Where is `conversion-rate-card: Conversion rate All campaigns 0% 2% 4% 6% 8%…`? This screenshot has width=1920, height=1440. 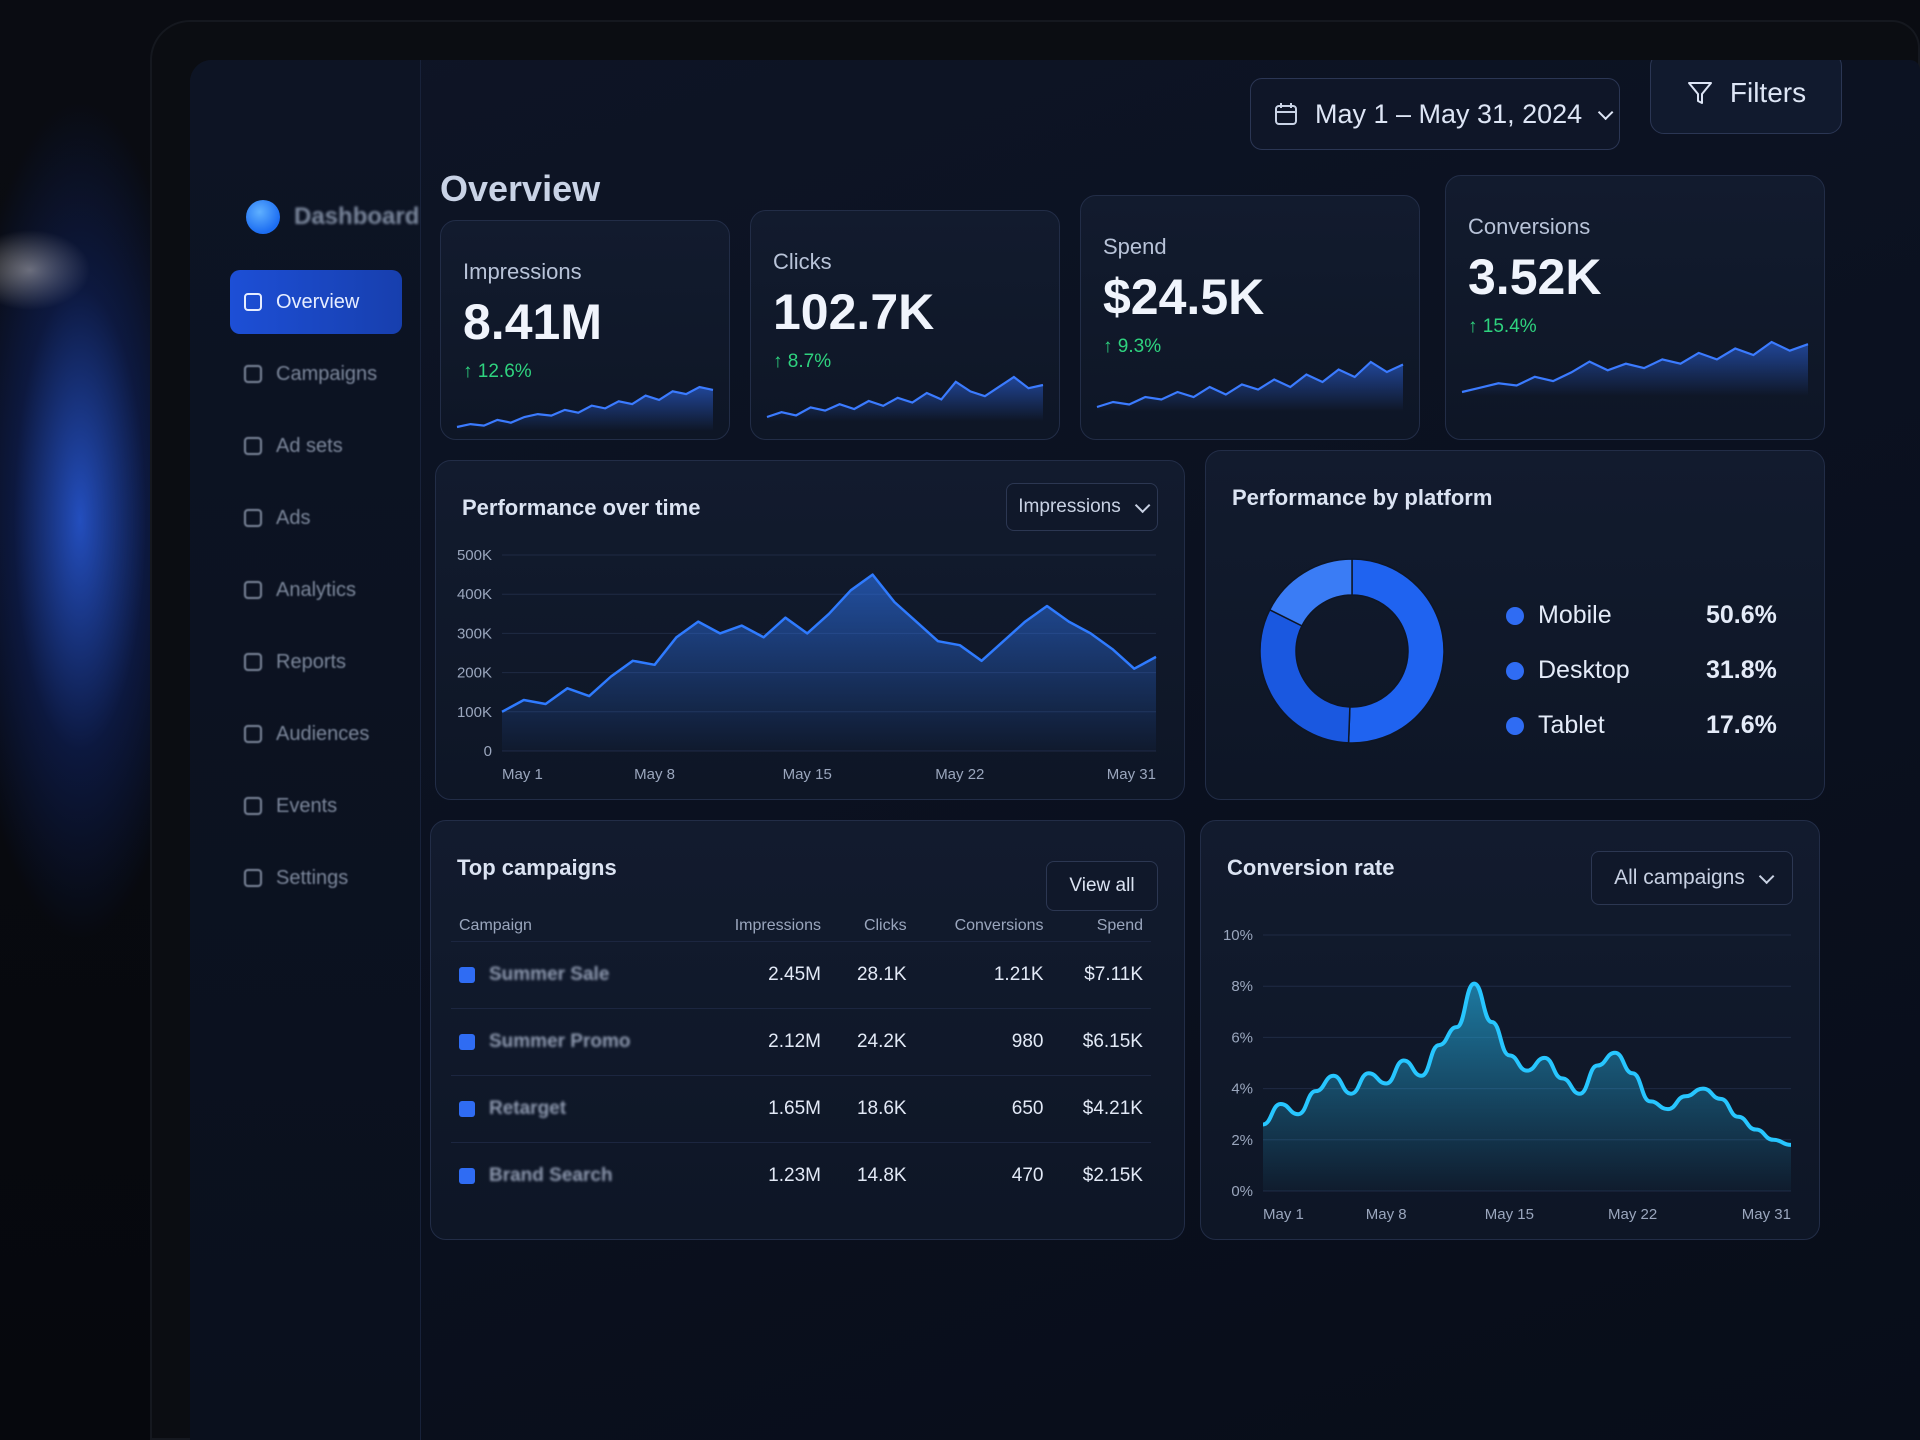
conversion-rate-card: Conversion rate All campaigns 0% 2% 4% 6% 8%… is located at coordinates (1510, 1030).